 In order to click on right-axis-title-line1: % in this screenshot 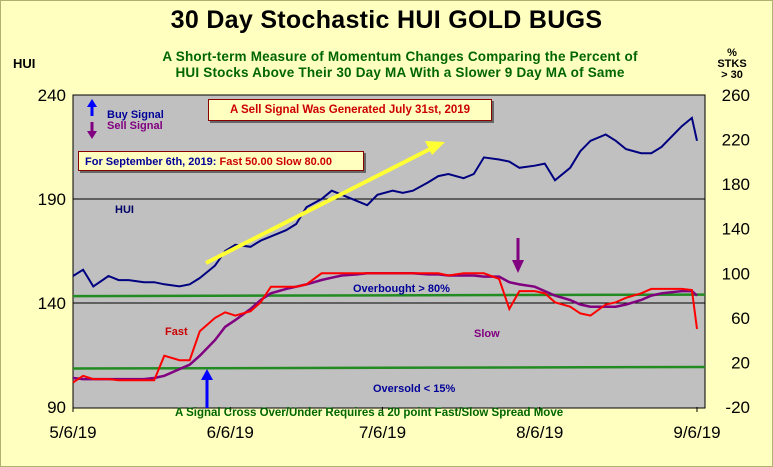, I will do `click(732, 53)`.